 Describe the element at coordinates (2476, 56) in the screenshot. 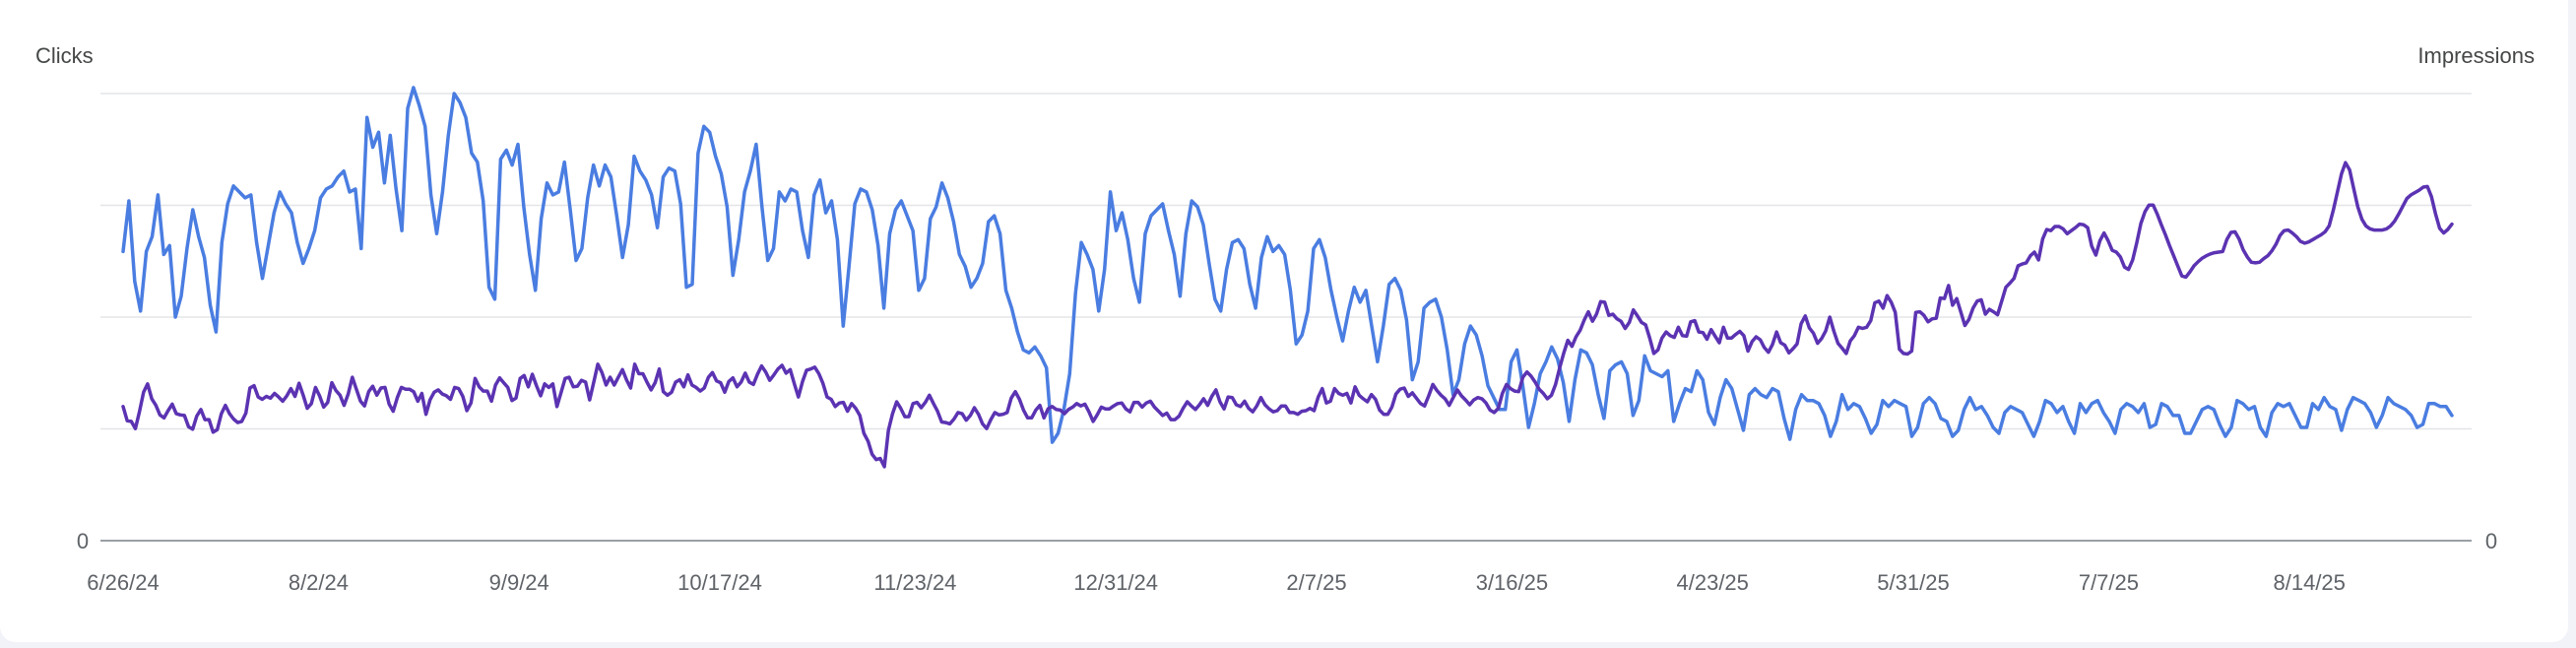

I see `right-axis-title: Impressions` at that location.